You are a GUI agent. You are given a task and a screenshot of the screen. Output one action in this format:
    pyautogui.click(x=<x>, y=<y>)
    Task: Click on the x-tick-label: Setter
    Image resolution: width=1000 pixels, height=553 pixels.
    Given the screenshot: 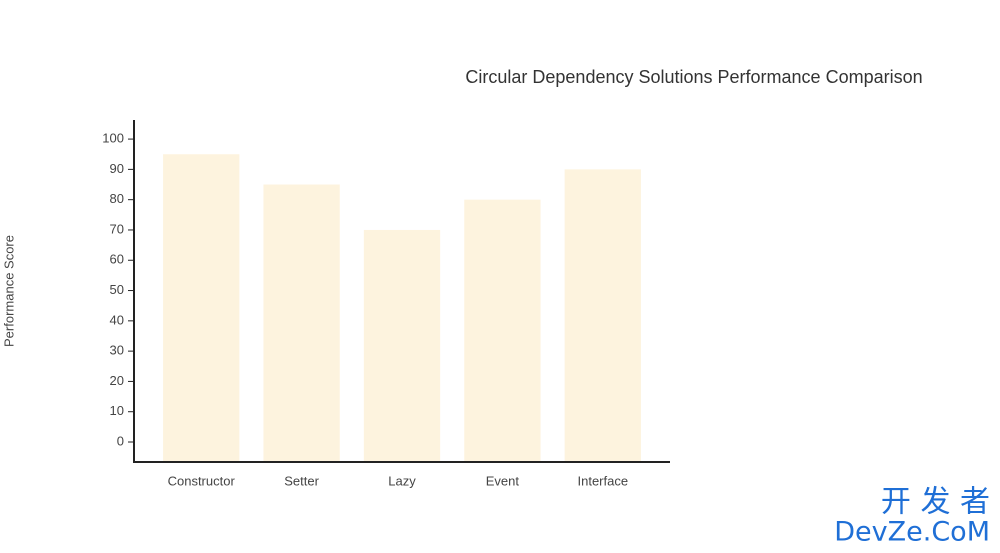 What is the action you would take?
    pyautogui.click(x=301, y=480)
    